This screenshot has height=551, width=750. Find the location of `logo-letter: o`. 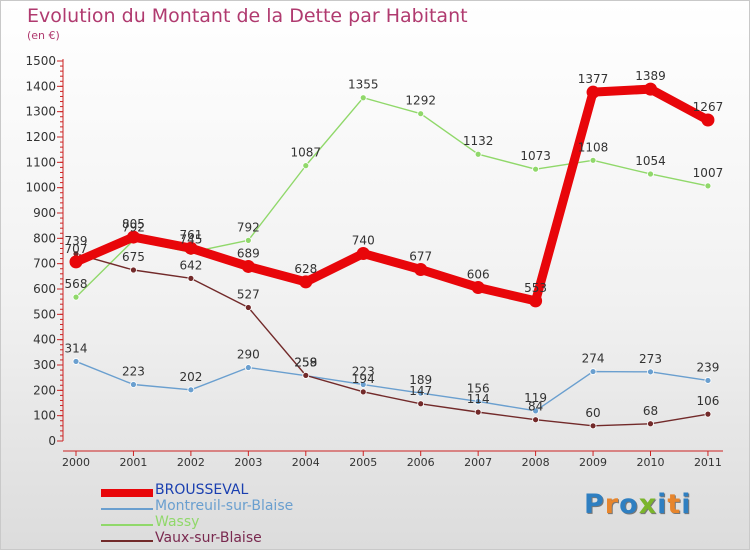

logo-letter: o is located at coordinates (629, 504).